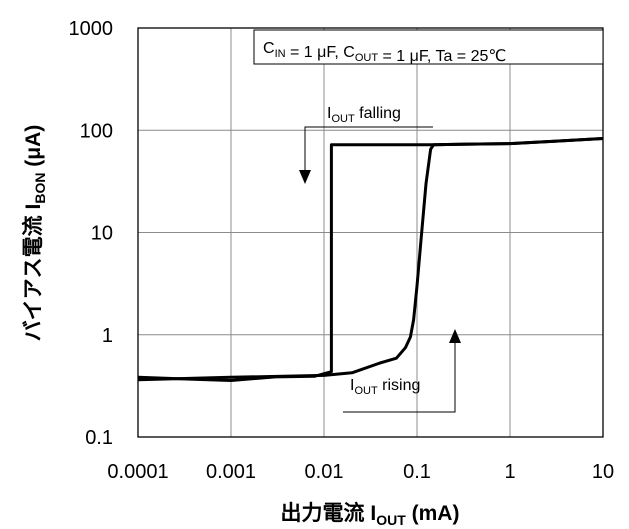  I want to click on x-axis-title: 出力電流 IOUT (mA), so click(370, 514).